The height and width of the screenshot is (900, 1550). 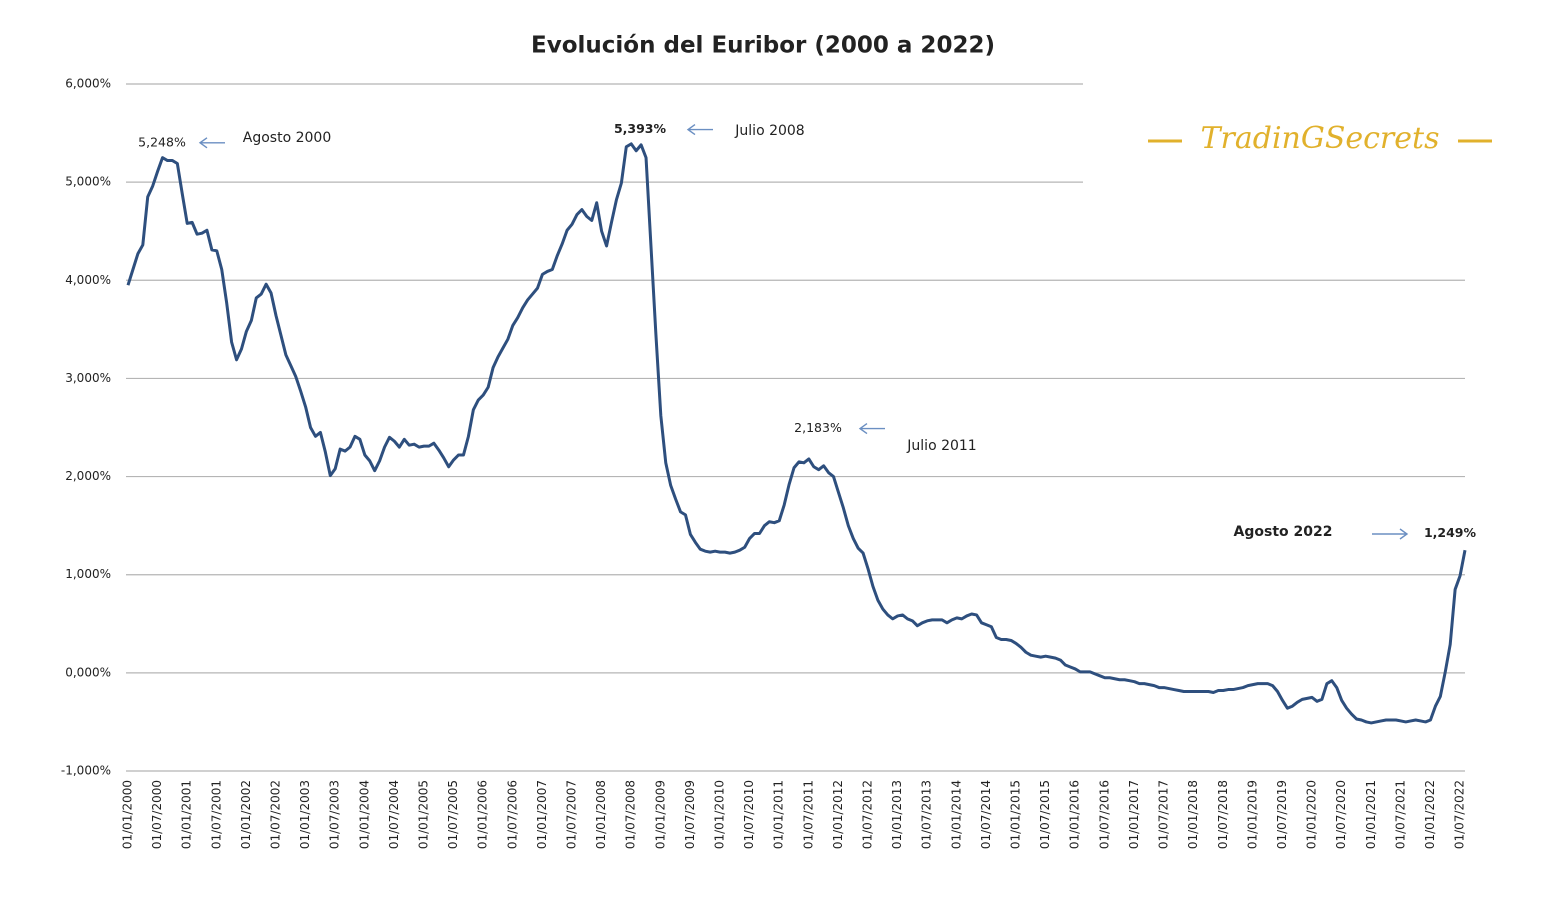 I want to click on x-tick-label: 01/07/2017, so click(x=1164, y=814).